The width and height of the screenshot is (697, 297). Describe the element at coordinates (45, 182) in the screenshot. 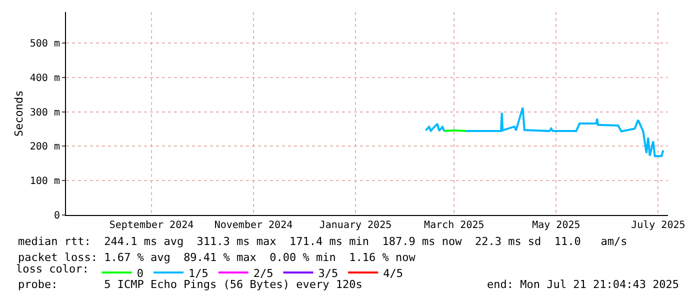

I see `y-tick-label: 100 m` at that location.